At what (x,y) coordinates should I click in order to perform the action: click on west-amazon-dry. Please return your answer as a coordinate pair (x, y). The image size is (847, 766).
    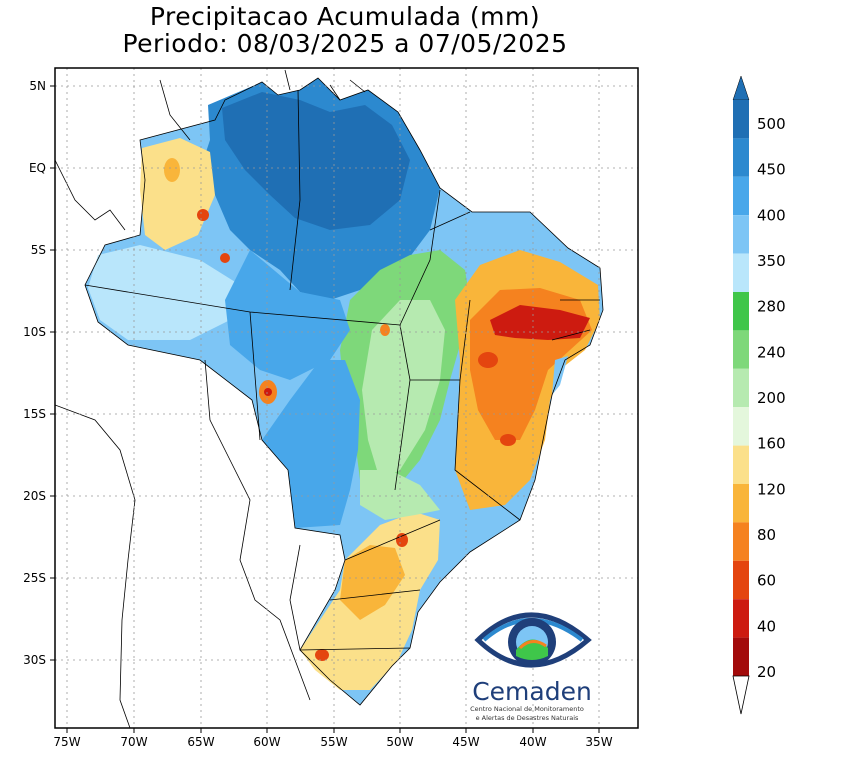
    Looking at the image, I should click on (177, 194).